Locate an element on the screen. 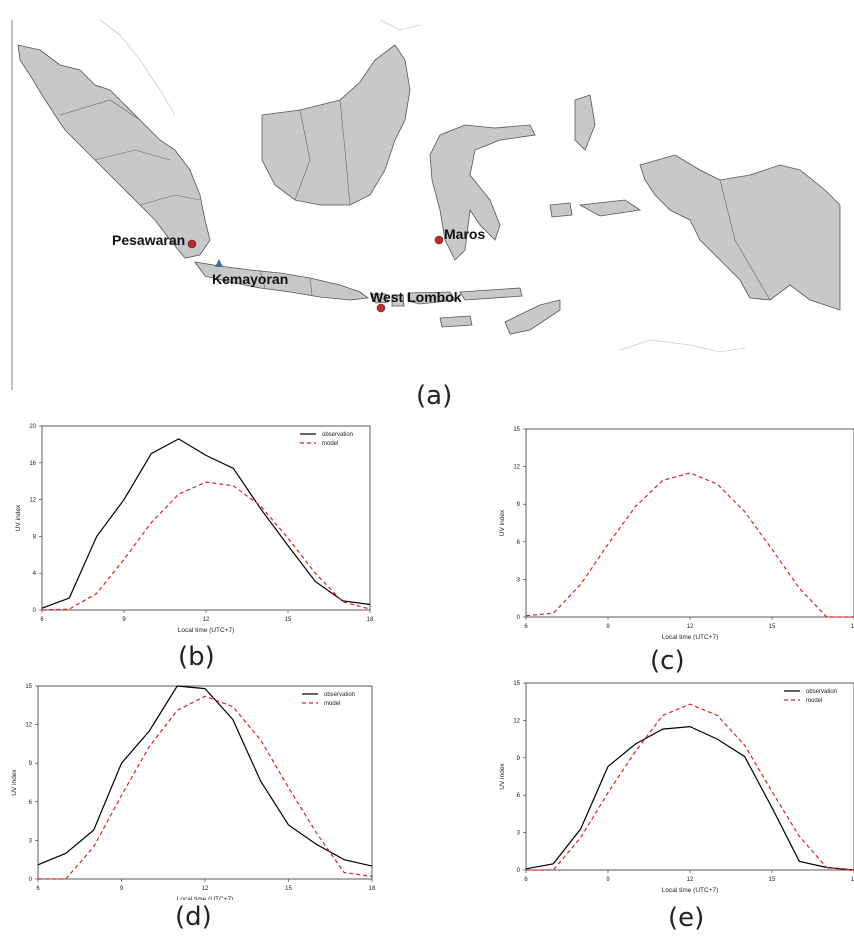 The width and height of the screenshot is (854, 948). label-maros: Maros is located at coordinates (464, 234).